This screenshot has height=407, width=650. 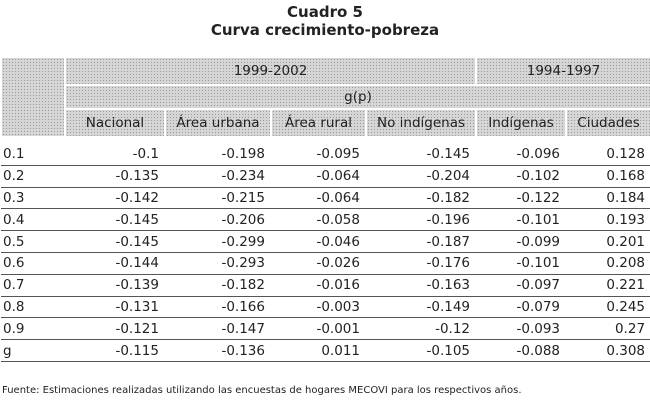 What do you see at coordinates (270, 71) in the screenshot?
I see `group-header: 1999-2002` at bounding box center [270, 71].